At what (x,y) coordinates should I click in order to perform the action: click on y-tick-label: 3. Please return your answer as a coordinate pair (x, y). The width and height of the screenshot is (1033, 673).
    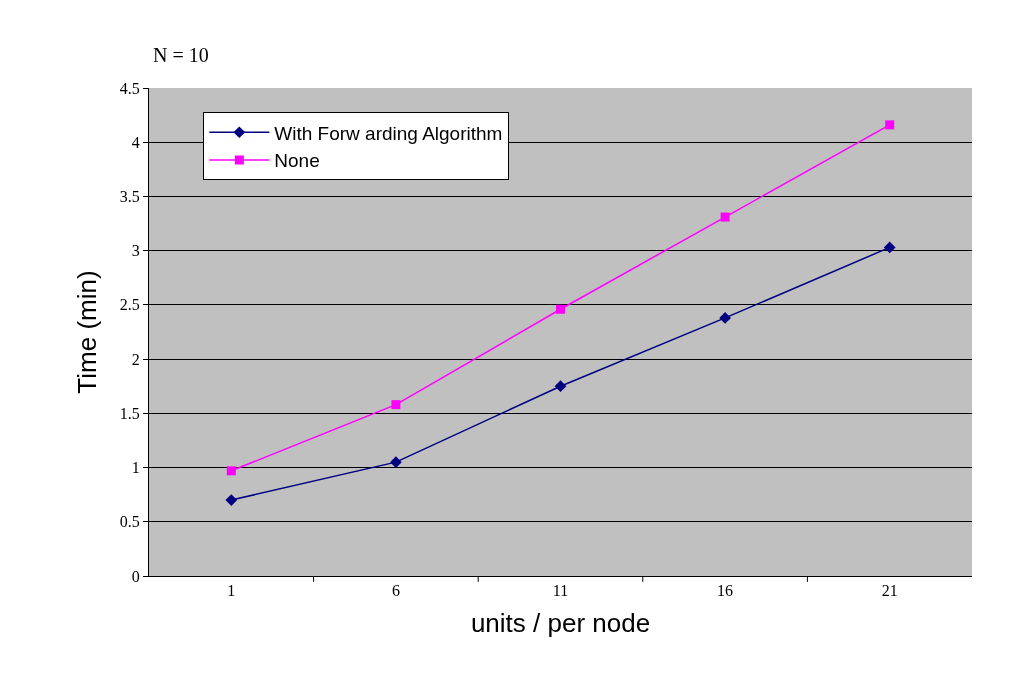
    Looking at the image, I should click on (135, 251).